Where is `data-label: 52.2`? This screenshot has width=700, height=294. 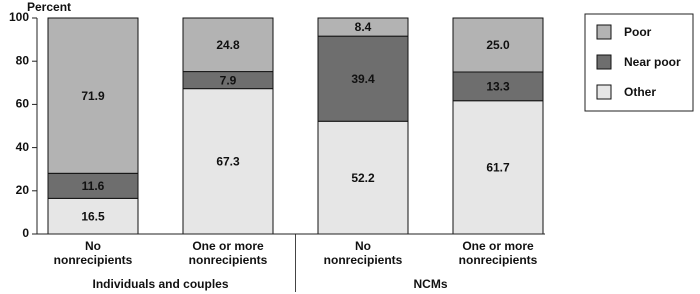
data-label: 52.2 is located at coordinates (363, 178).